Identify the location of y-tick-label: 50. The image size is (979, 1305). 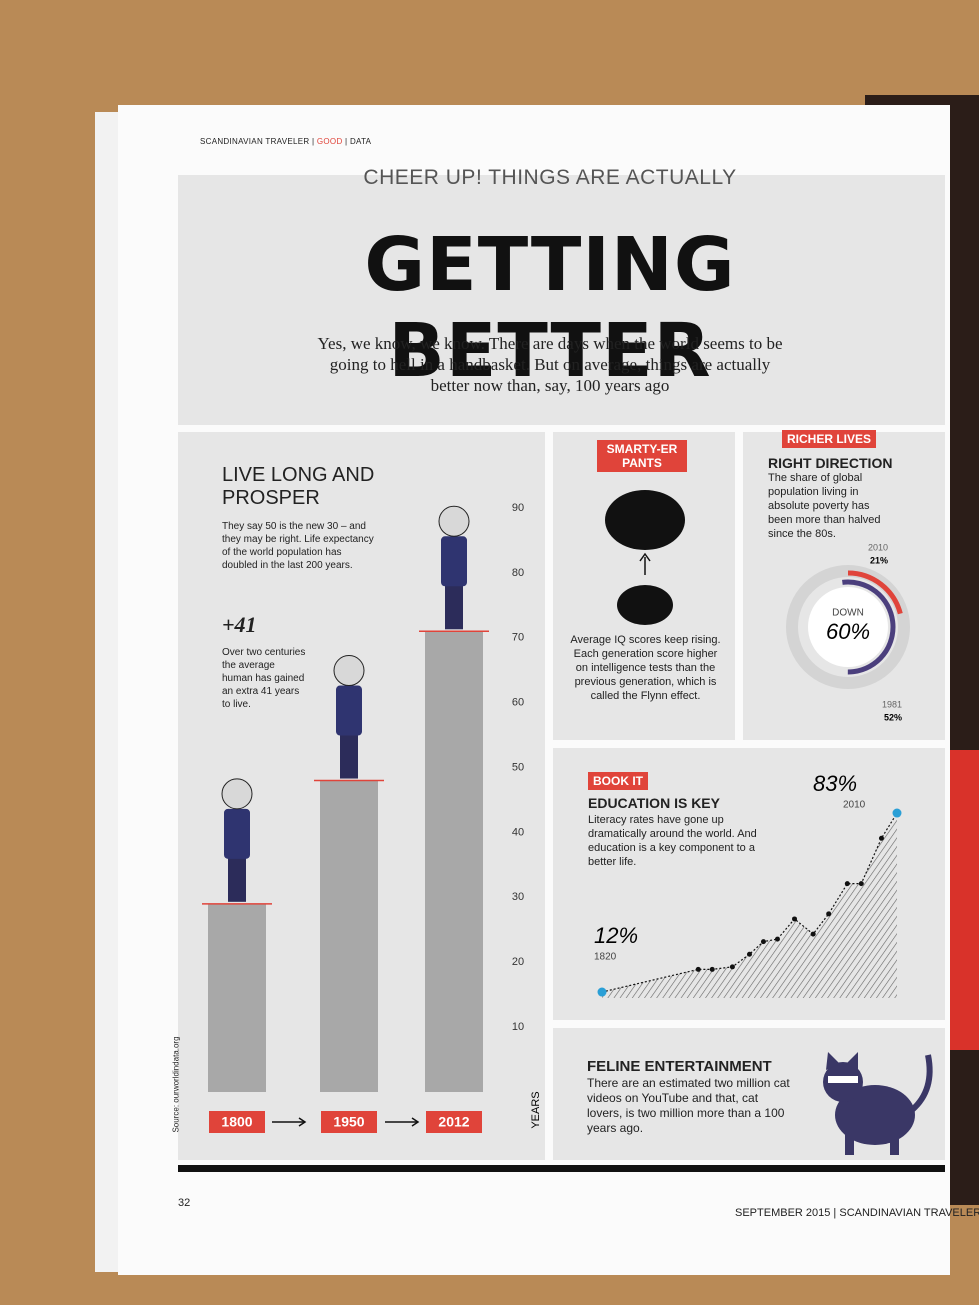
(518, 767).